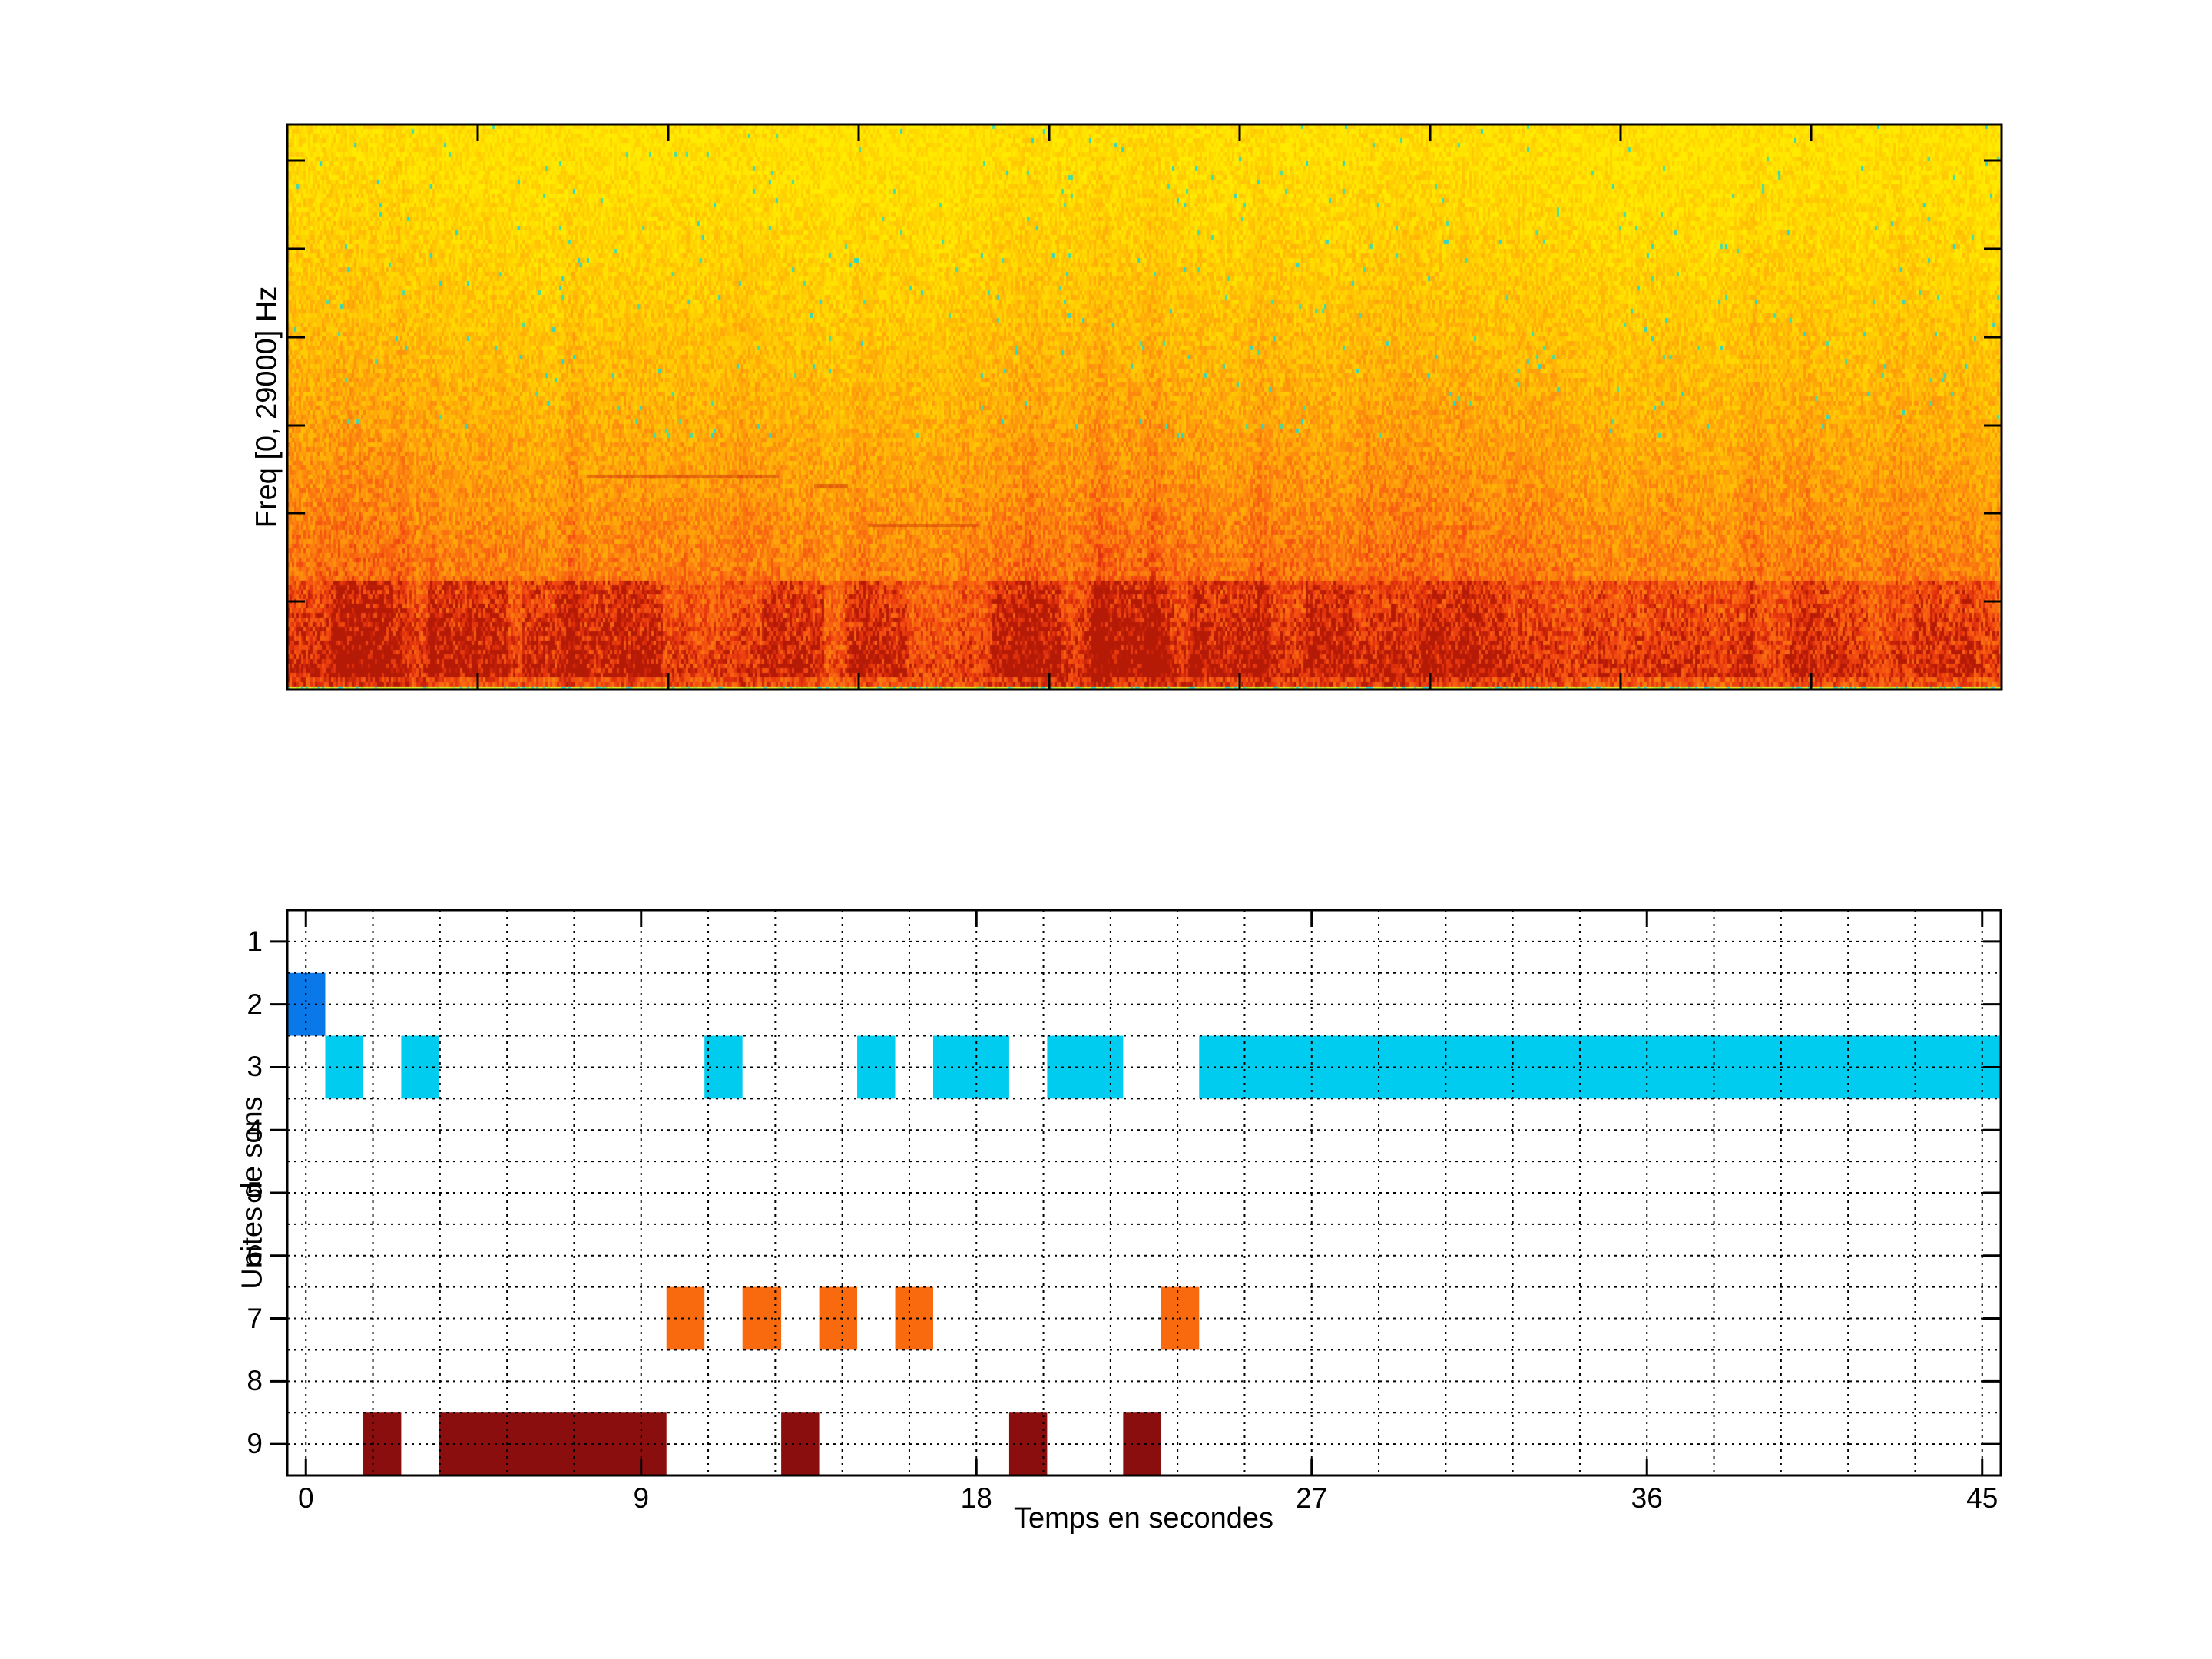 This screenshot has height=1659, width=2212. I want to click on freq-axis-label: Freq [0, 29000] Hz, so click(266, 407).